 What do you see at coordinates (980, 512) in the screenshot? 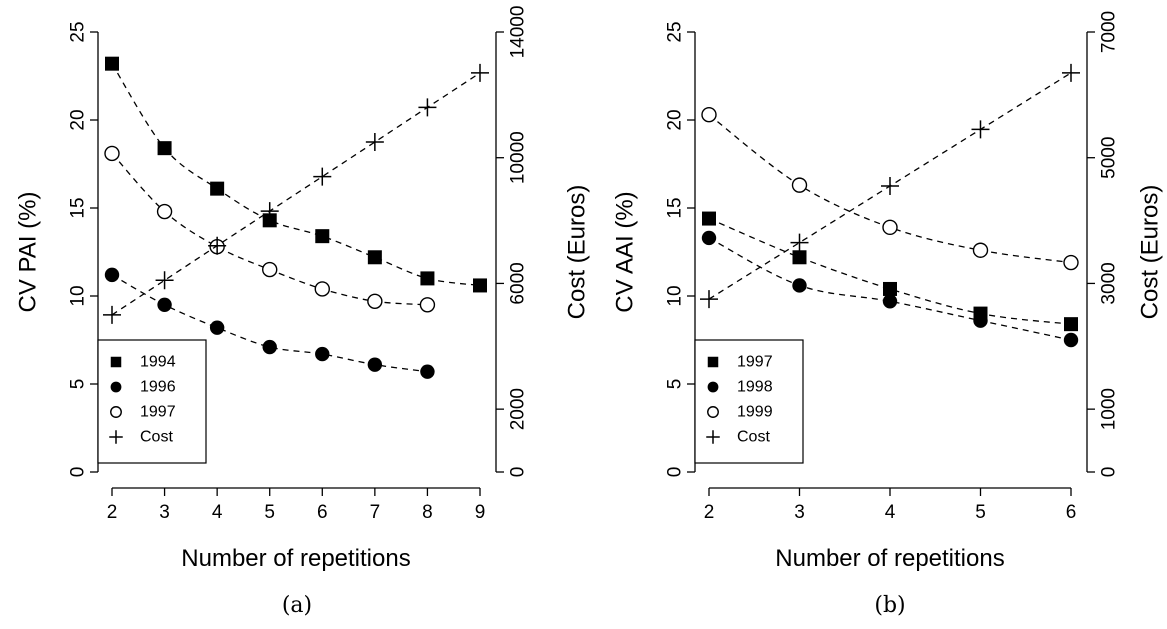
I see `x-tick-label: 5` at bounding box center [980, 512].